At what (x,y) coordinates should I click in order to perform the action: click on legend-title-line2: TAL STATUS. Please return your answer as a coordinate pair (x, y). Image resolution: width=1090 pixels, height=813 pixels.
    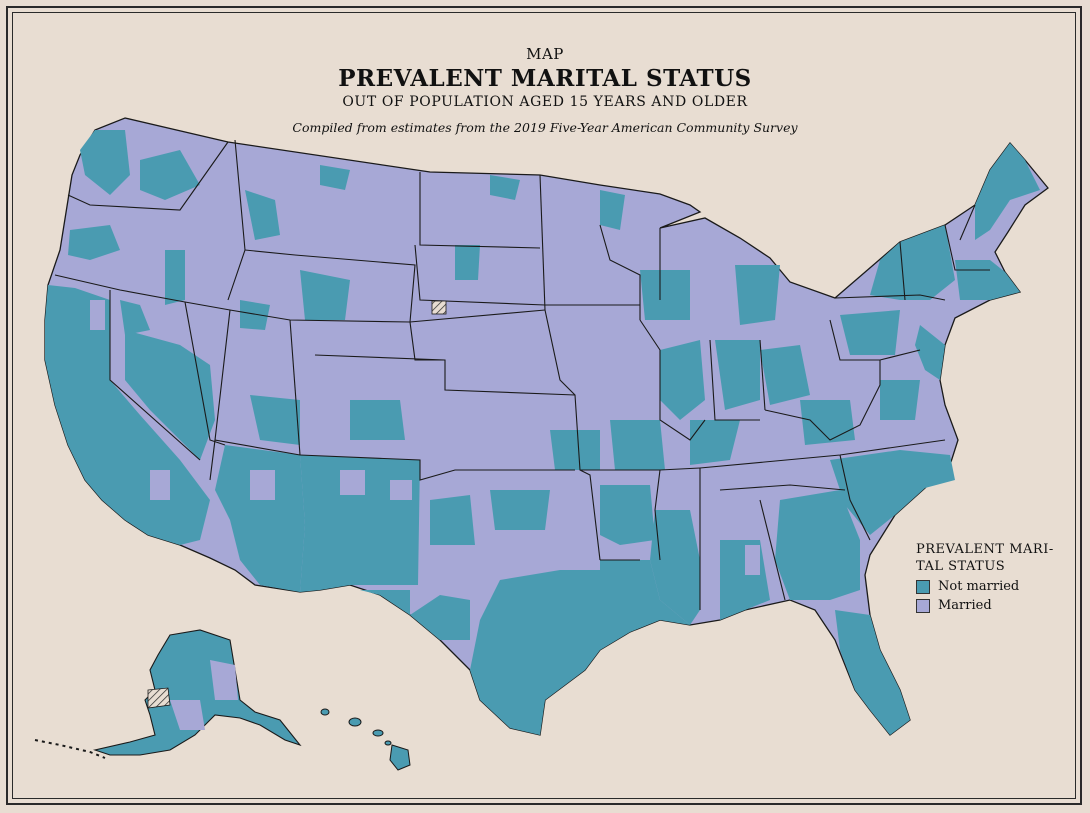
    Looking at the image, I should click on (961, 566).